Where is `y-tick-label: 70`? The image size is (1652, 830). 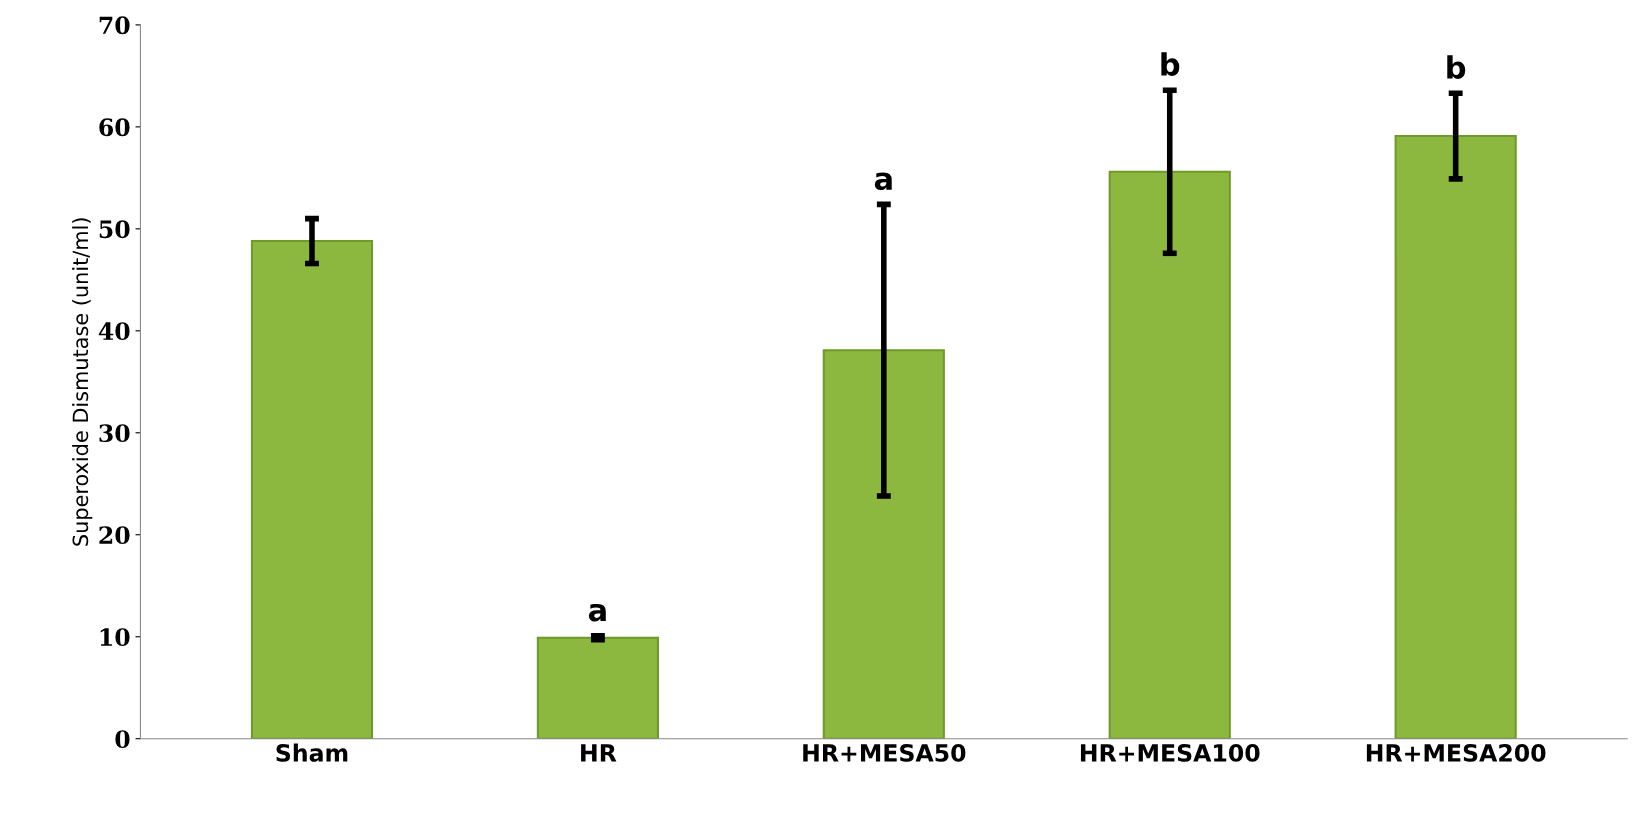
y-tick-label: 70 is located at coordinates (114, 25).